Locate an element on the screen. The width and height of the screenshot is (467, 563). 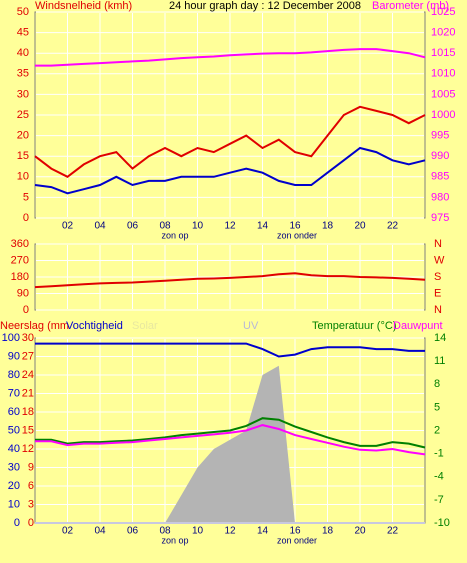
y-tick-label: 25 is located at coordinates (23, 115).